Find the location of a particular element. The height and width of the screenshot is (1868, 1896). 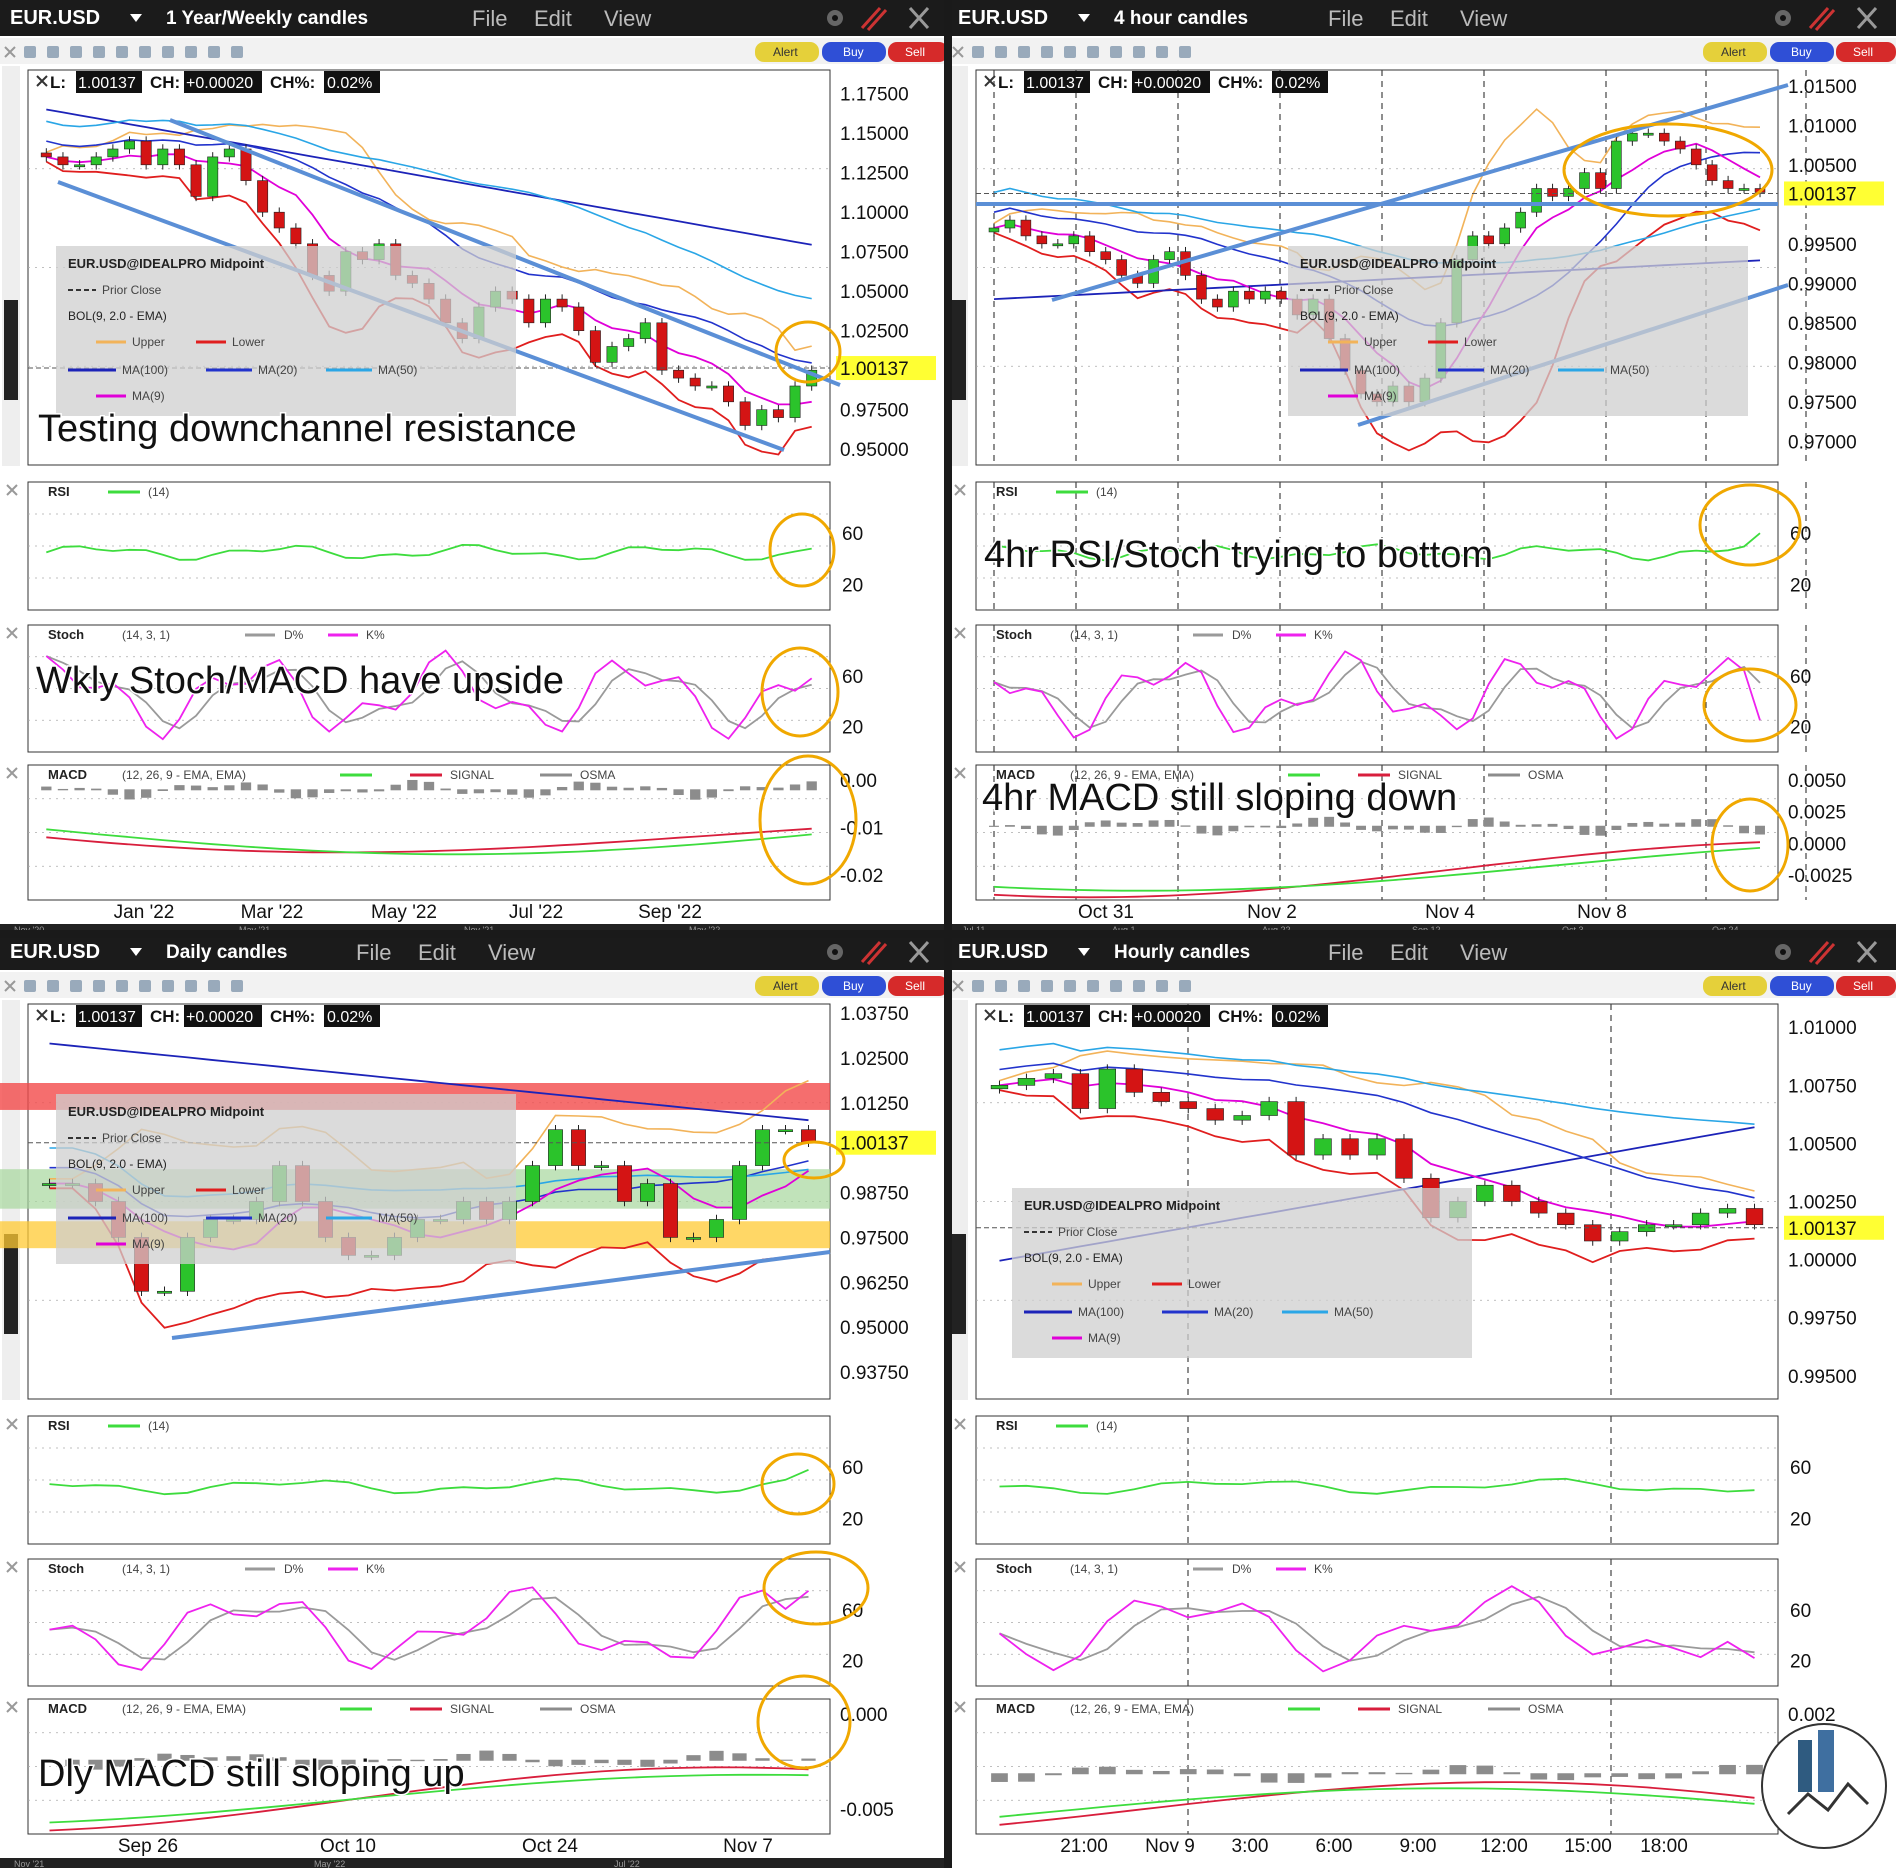

timeframe-selector: Hourly candles is located at coordinates (1182, 952).